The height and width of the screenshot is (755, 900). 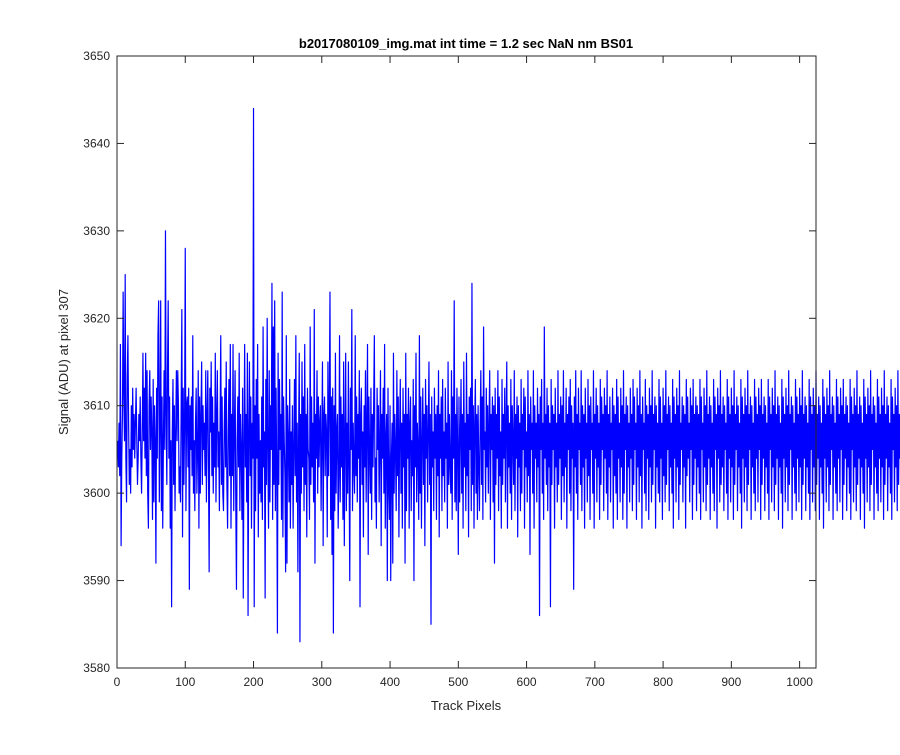 What do you see at coordinates (96, 318) in the screenshot?
I see `y-tick-label: 3620` at bounding box center [96, 318].